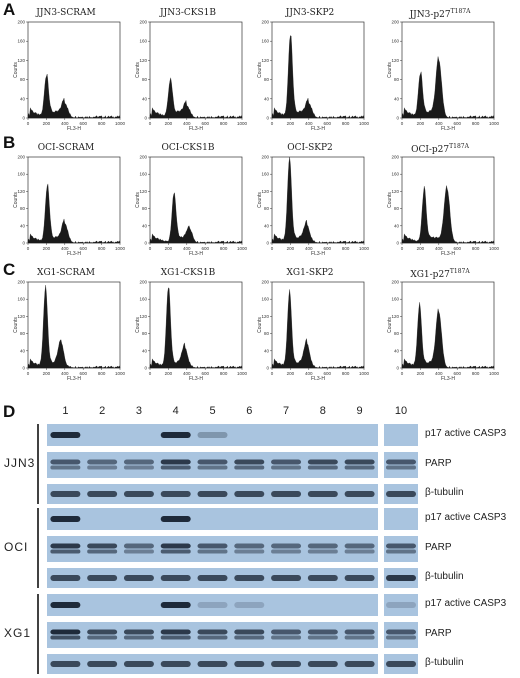  What do you see at coordinates (175, 411) in the screenshot?
I see `lane-number: 4` at bounding box center [175, 411].